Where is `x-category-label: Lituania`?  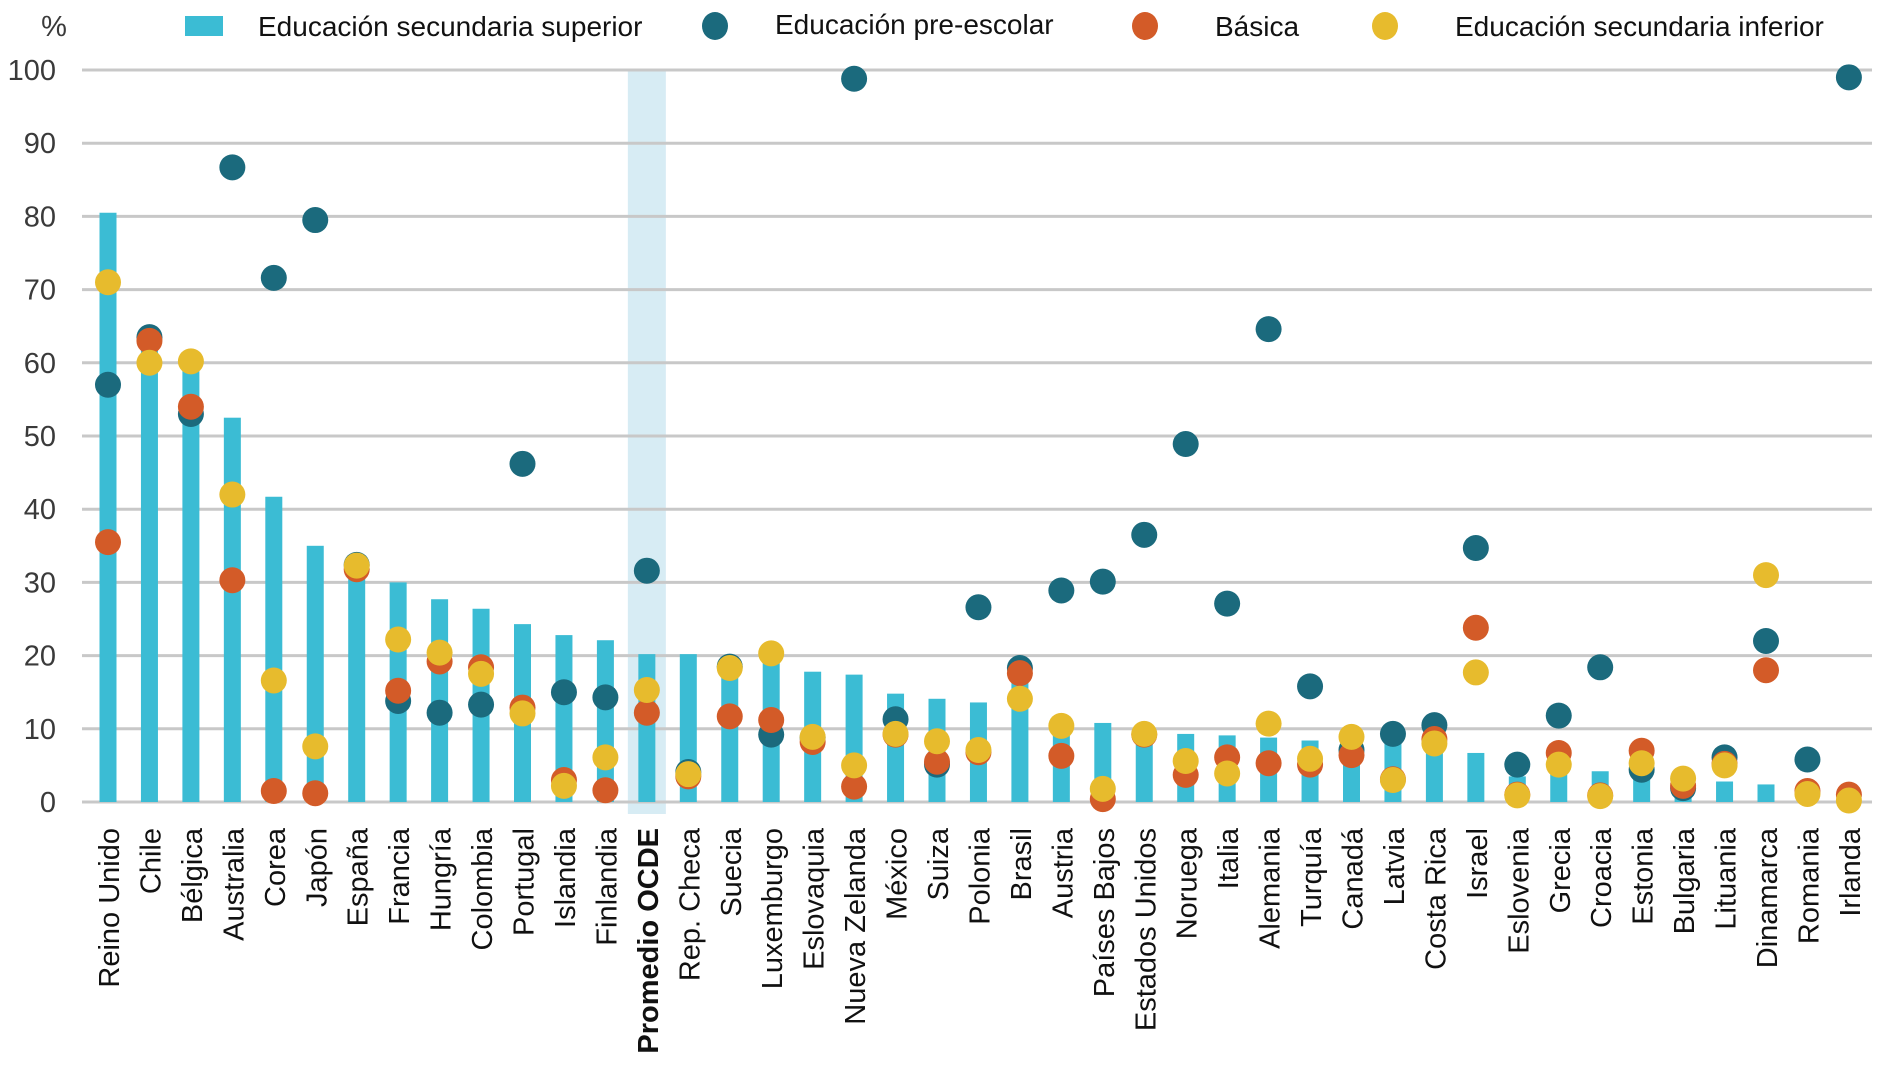
x-category-label: Lituania is located at coordinates (1727, 878).